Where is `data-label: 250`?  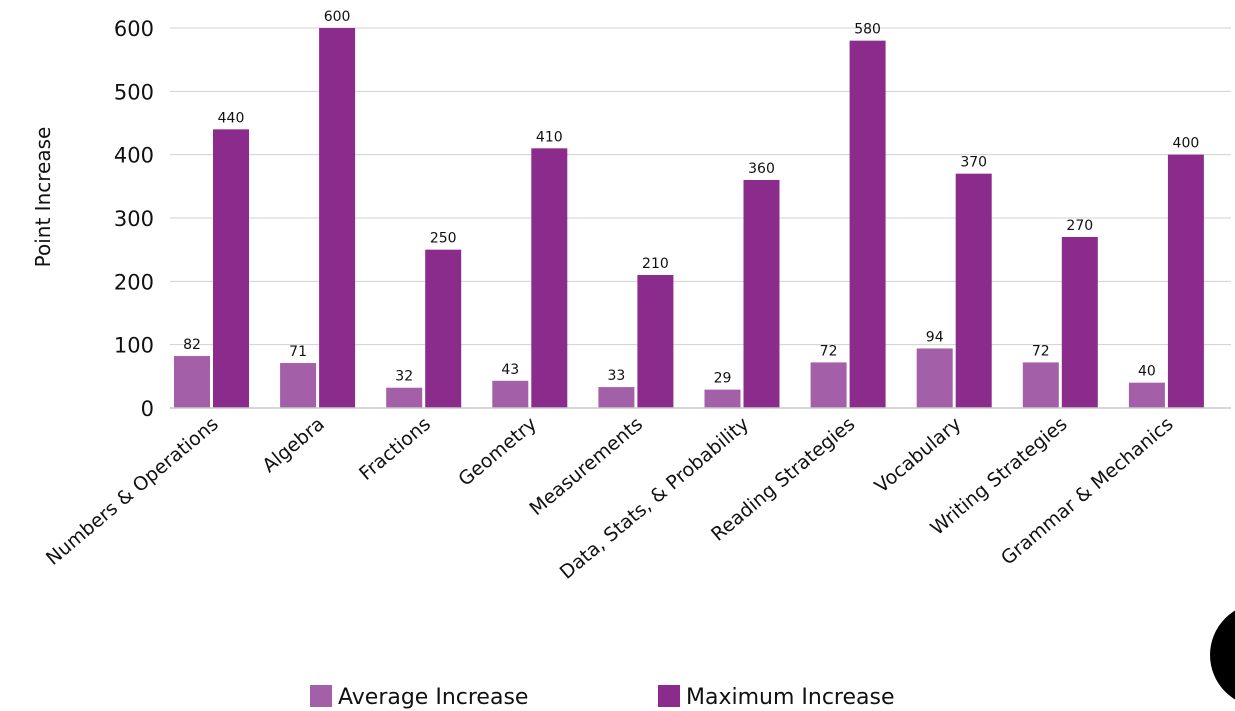
data-label: 250 is located at coordinates (443, 239).